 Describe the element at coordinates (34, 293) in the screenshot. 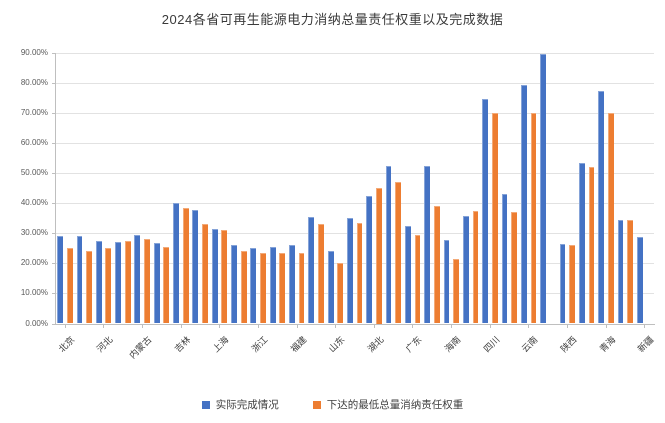

I see `y-axis-tick-label: 10.00%` at that location.